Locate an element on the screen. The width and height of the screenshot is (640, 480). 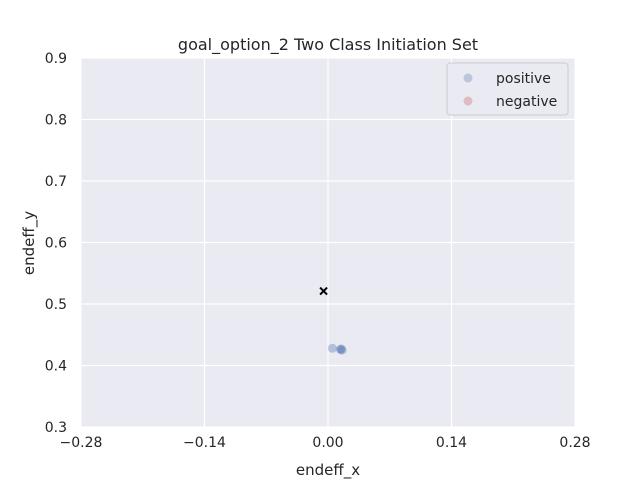
y-tick-label: 0.6 is located at coordinates (56, 244).